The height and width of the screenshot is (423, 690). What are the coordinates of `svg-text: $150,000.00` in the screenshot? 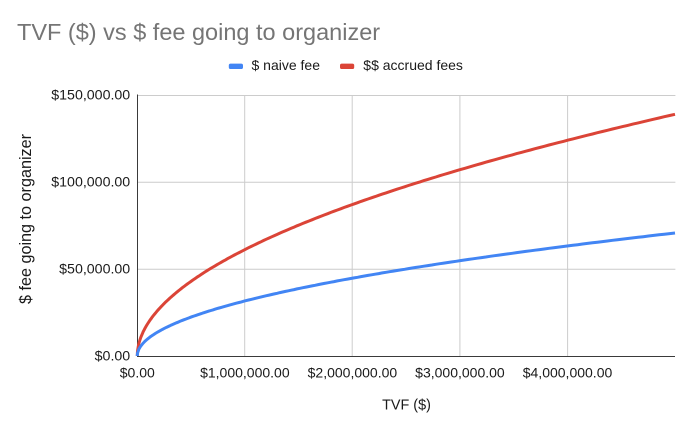 It's located at (90, 96).